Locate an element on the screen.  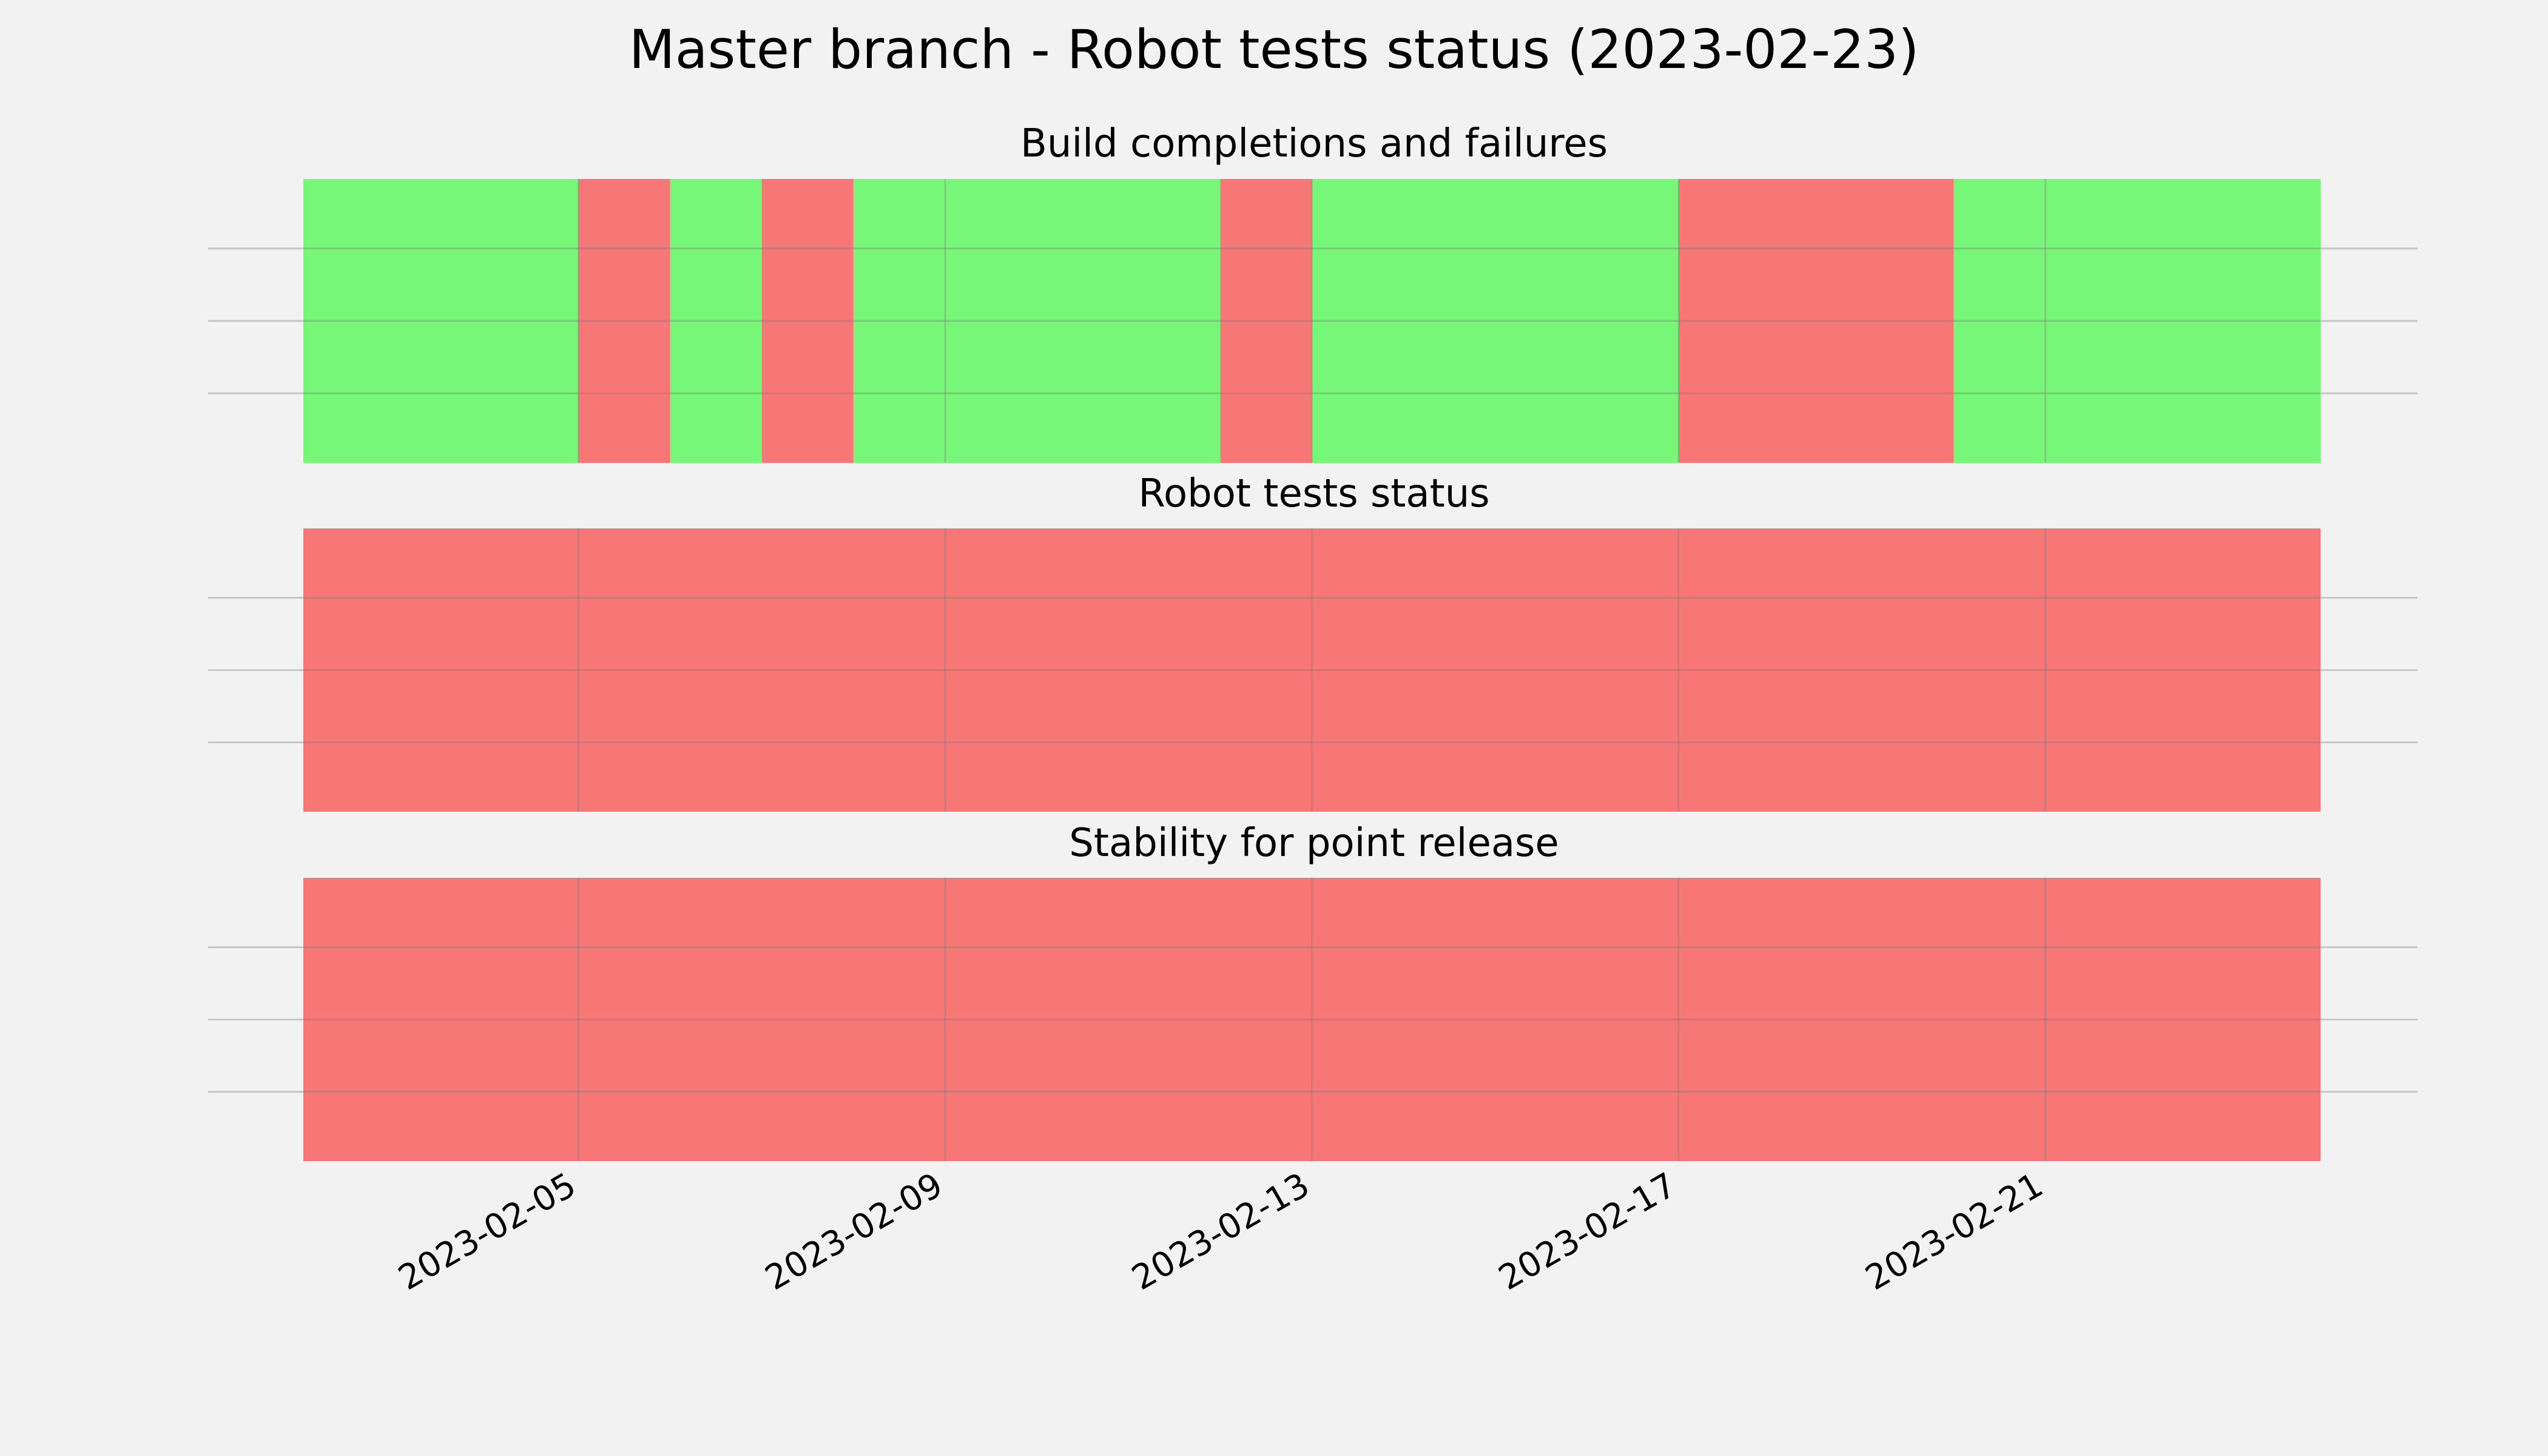
panel-title: Stability for point release is located at coordinates (1314, 843).